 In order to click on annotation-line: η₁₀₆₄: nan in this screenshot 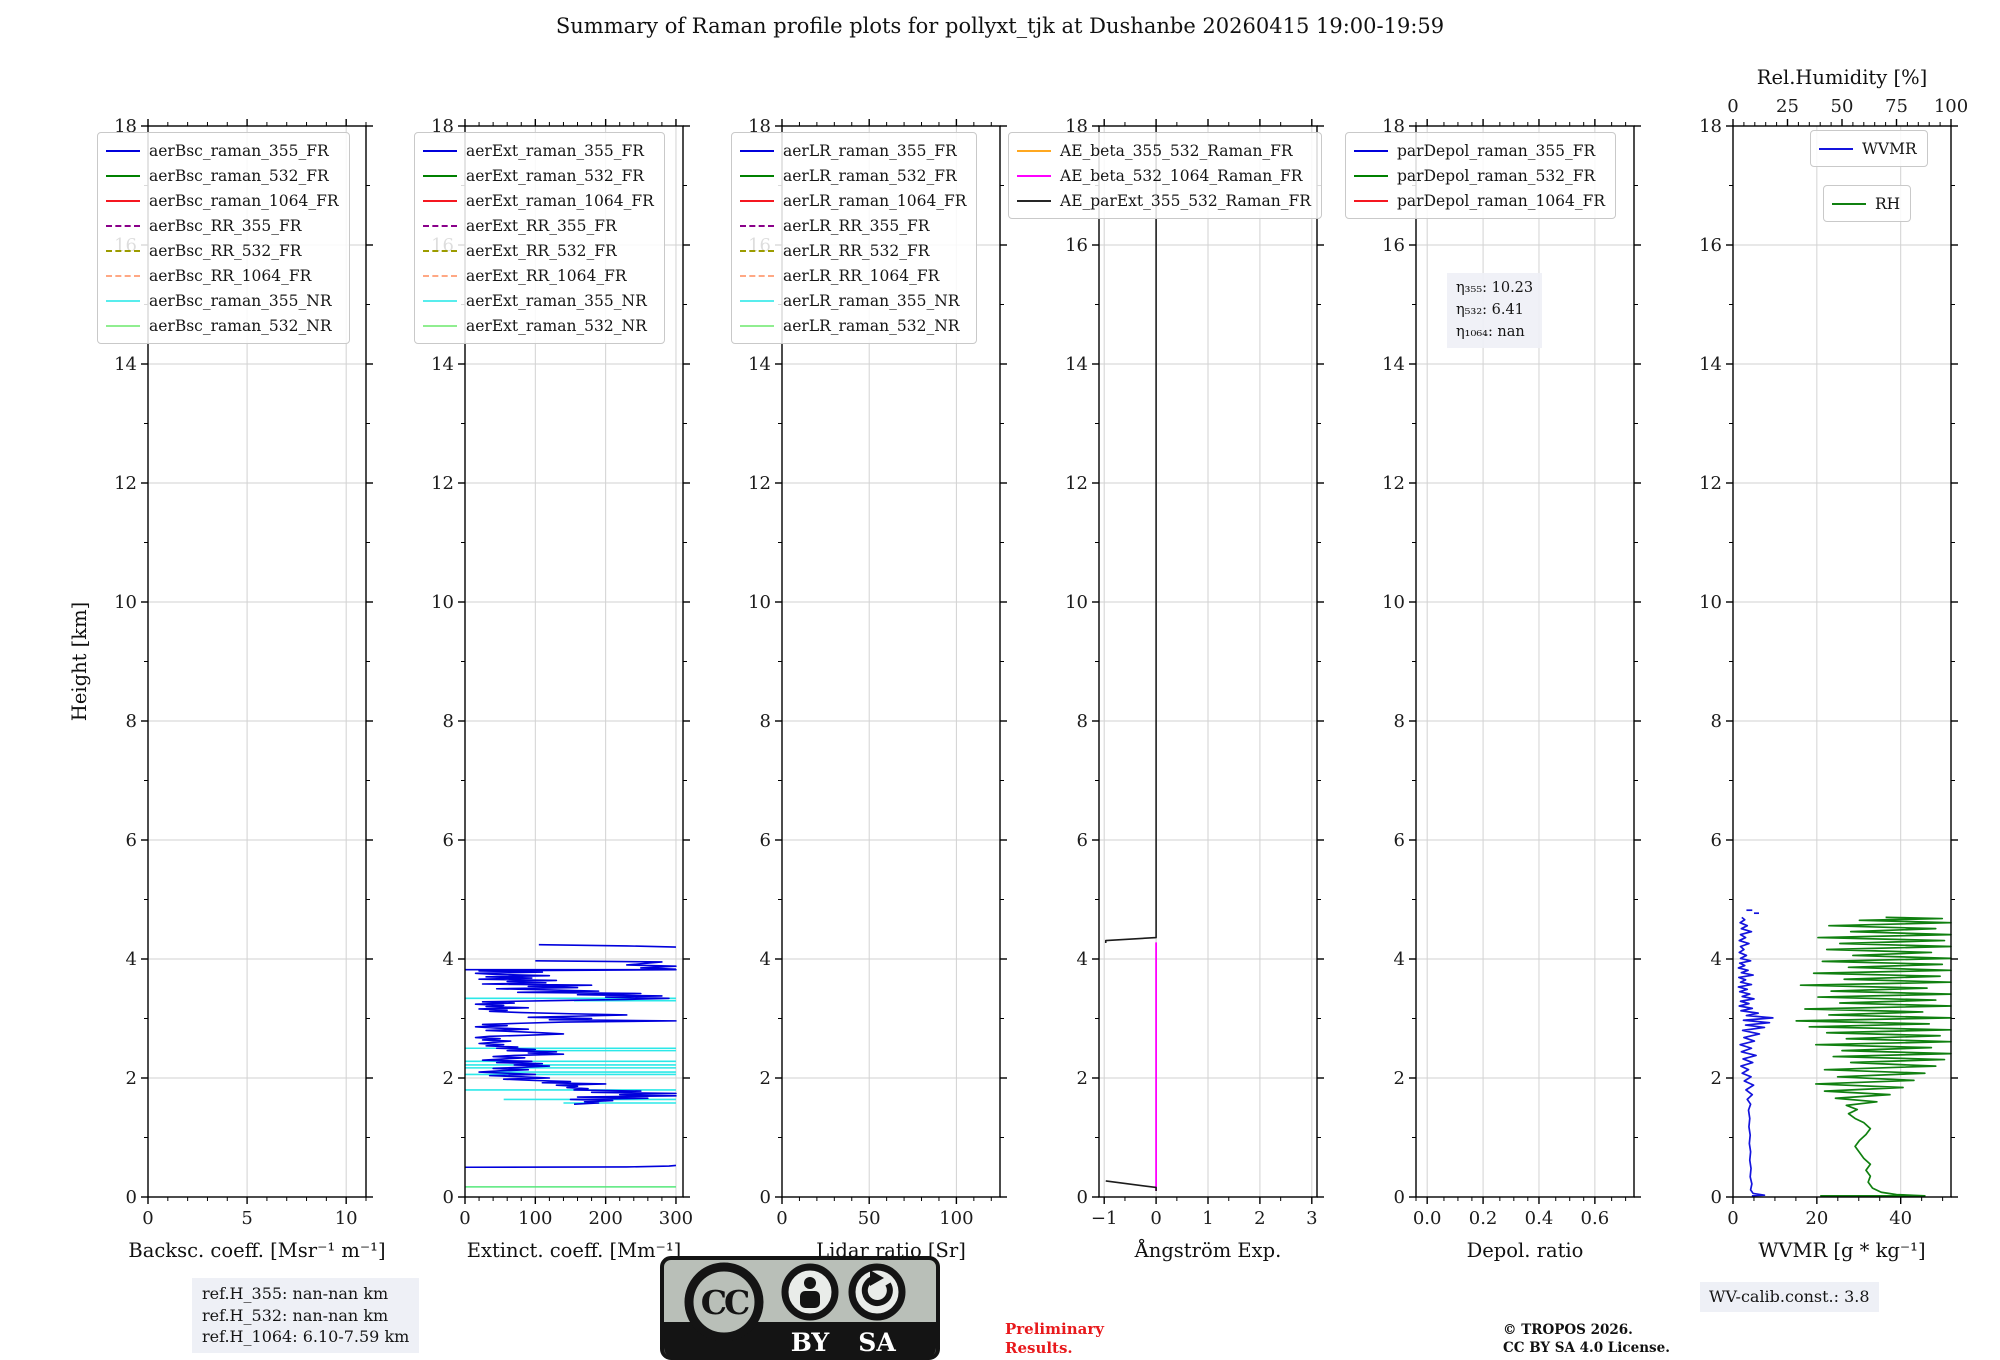, I will do `click(1490, 331)`.